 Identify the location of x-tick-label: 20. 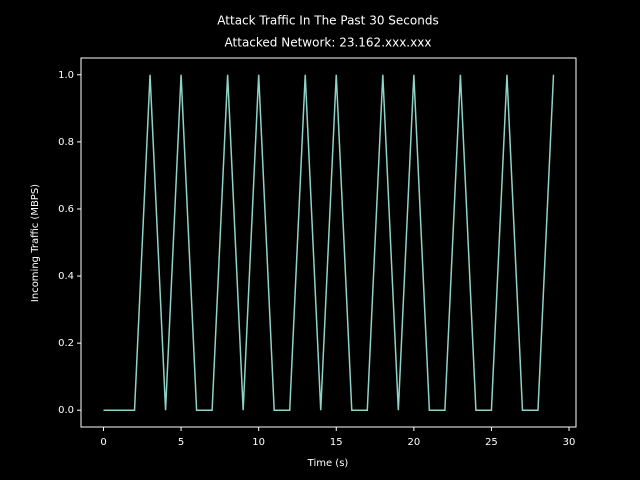
(413, 442).